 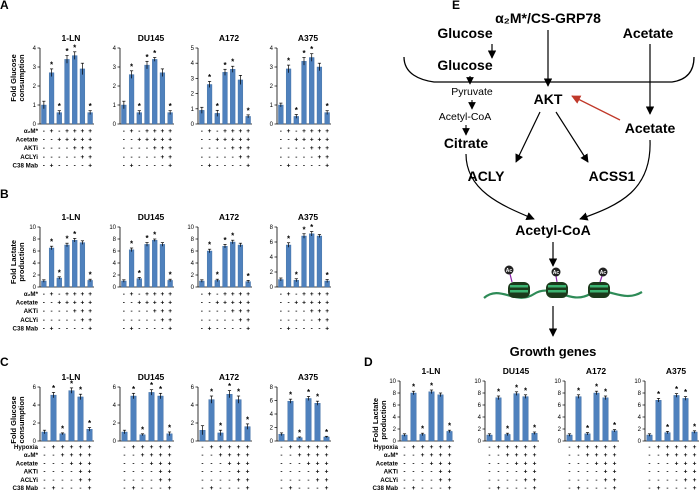 What do you see at coordinates (115, 264) in the screenshot?
I see `y-tick-label: 4` at bounding box center [115, 264].